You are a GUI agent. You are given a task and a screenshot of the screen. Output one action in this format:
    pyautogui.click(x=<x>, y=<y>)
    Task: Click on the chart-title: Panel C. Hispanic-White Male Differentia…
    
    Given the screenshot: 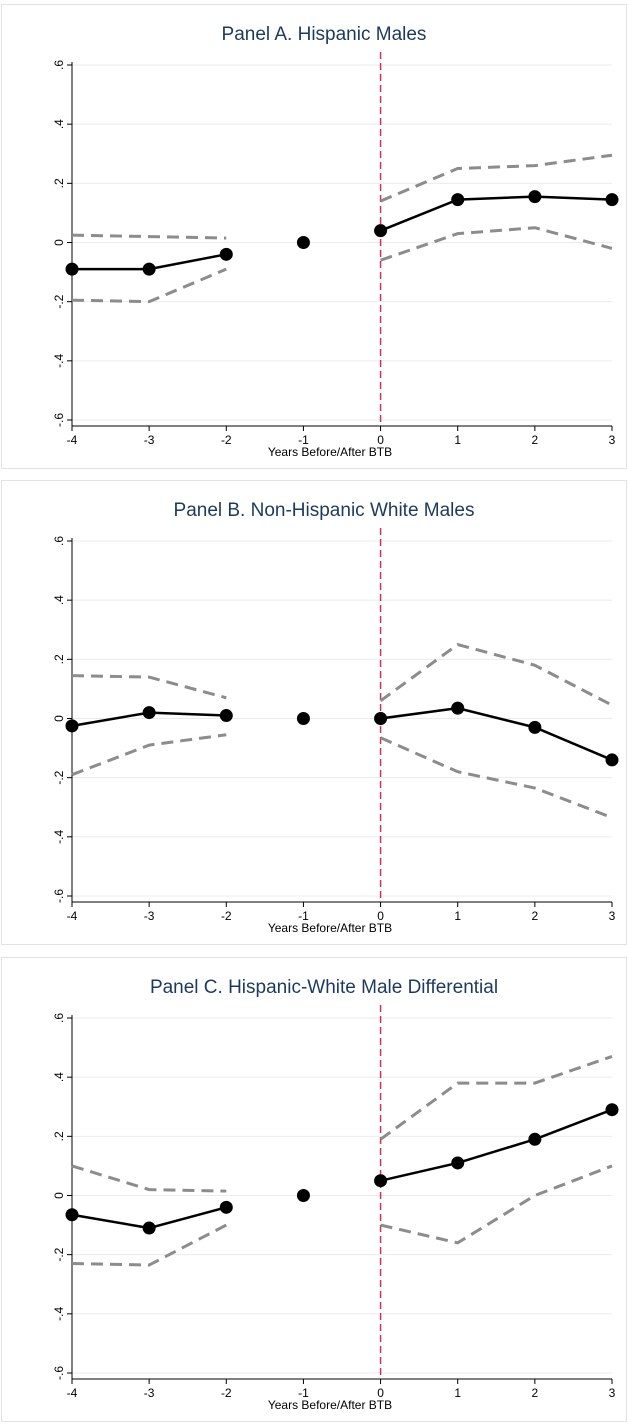 What is the action you would take?
    pyautogui.click(x=324, y=987)
    